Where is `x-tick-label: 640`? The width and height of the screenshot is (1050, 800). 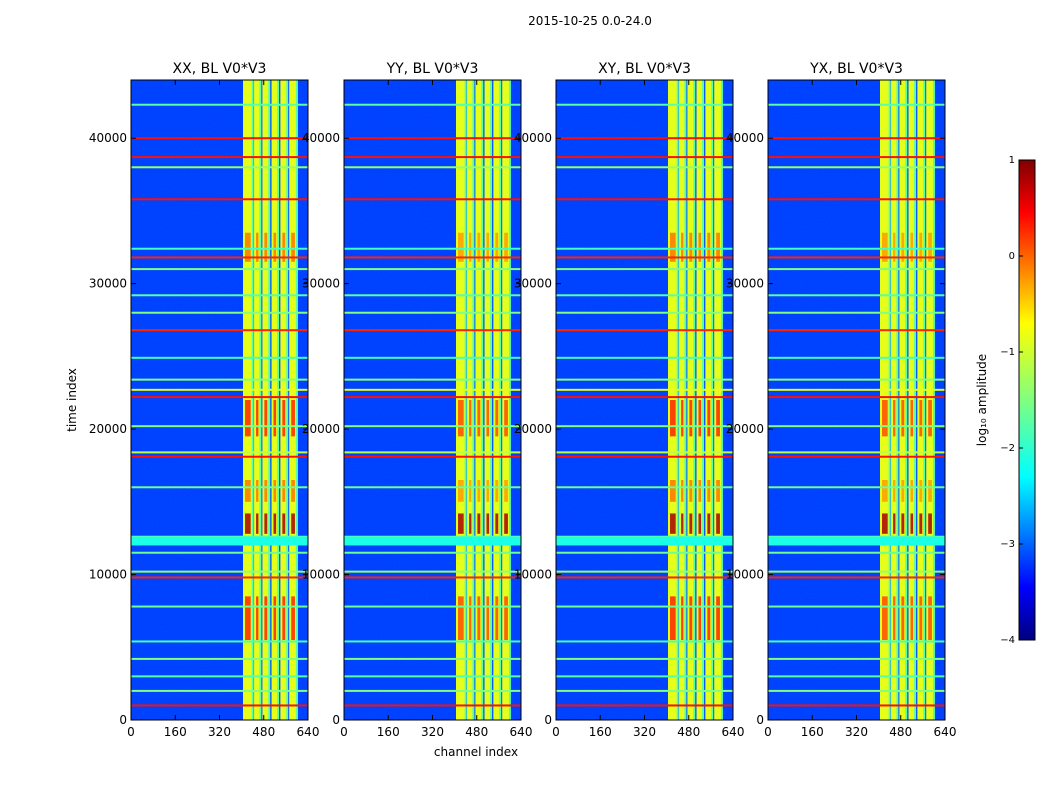 x-tick-label: 640 is located at coordinates (521, 732).